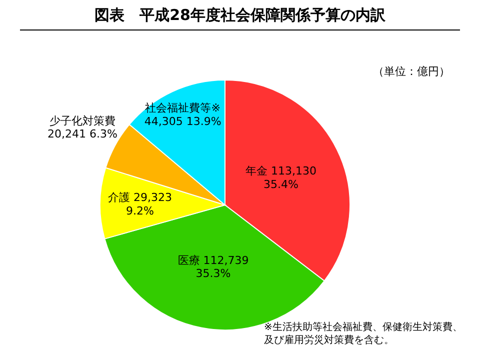  Describe the element at coordinates (411, 71) in the screenshot. I see `text: （単位：億円）` at that location.